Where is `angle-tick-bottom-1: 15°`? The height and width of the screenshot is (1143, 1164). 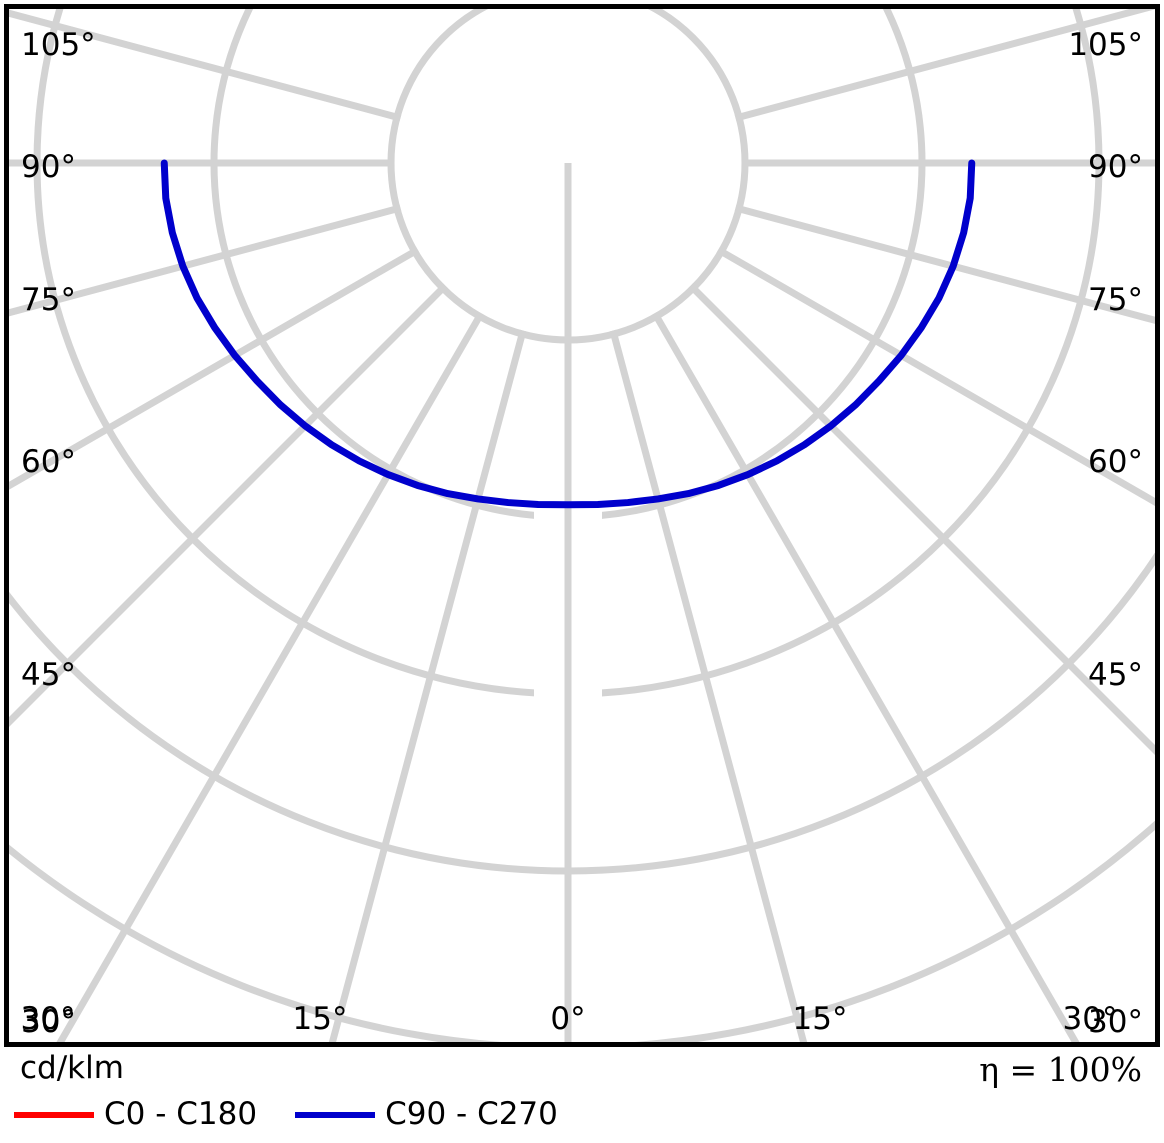
angle-tick-bottom-1: 15° is located at coordinates (320, 1019).